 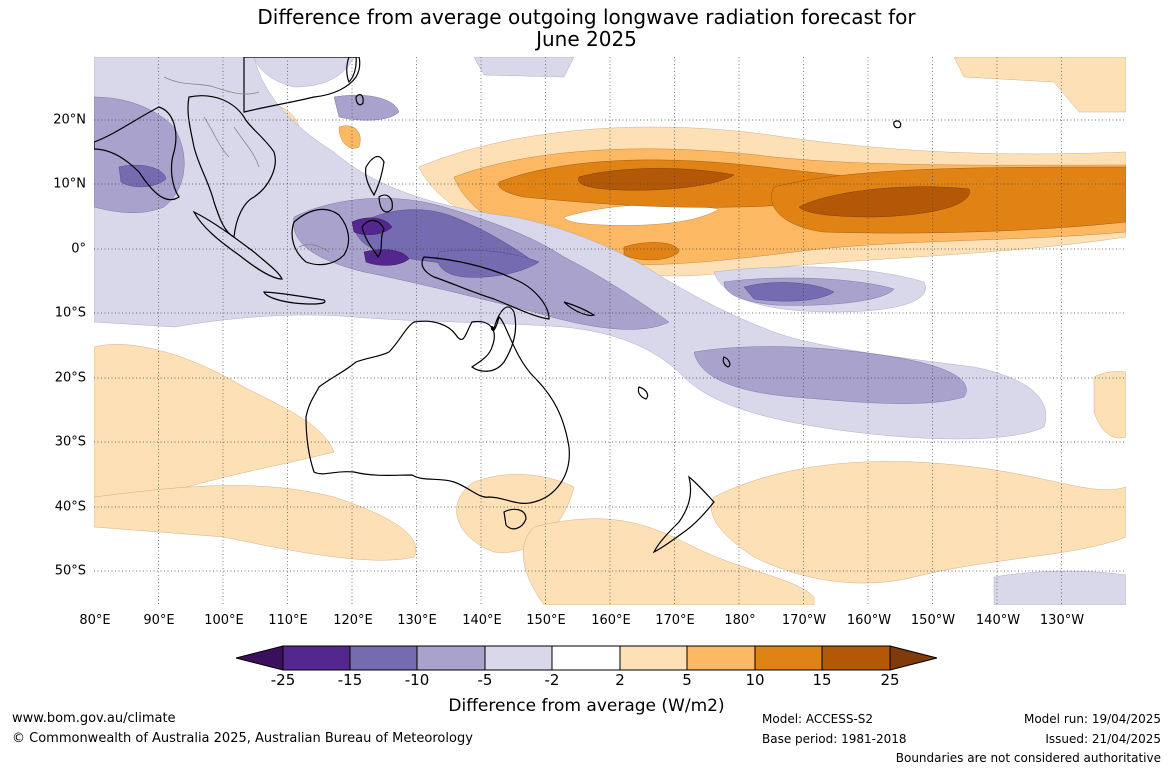 What do you see at coordinates (546, 620) in the screenshot?
I see `lon-label: 150°E` at bounding box center [546, 620].